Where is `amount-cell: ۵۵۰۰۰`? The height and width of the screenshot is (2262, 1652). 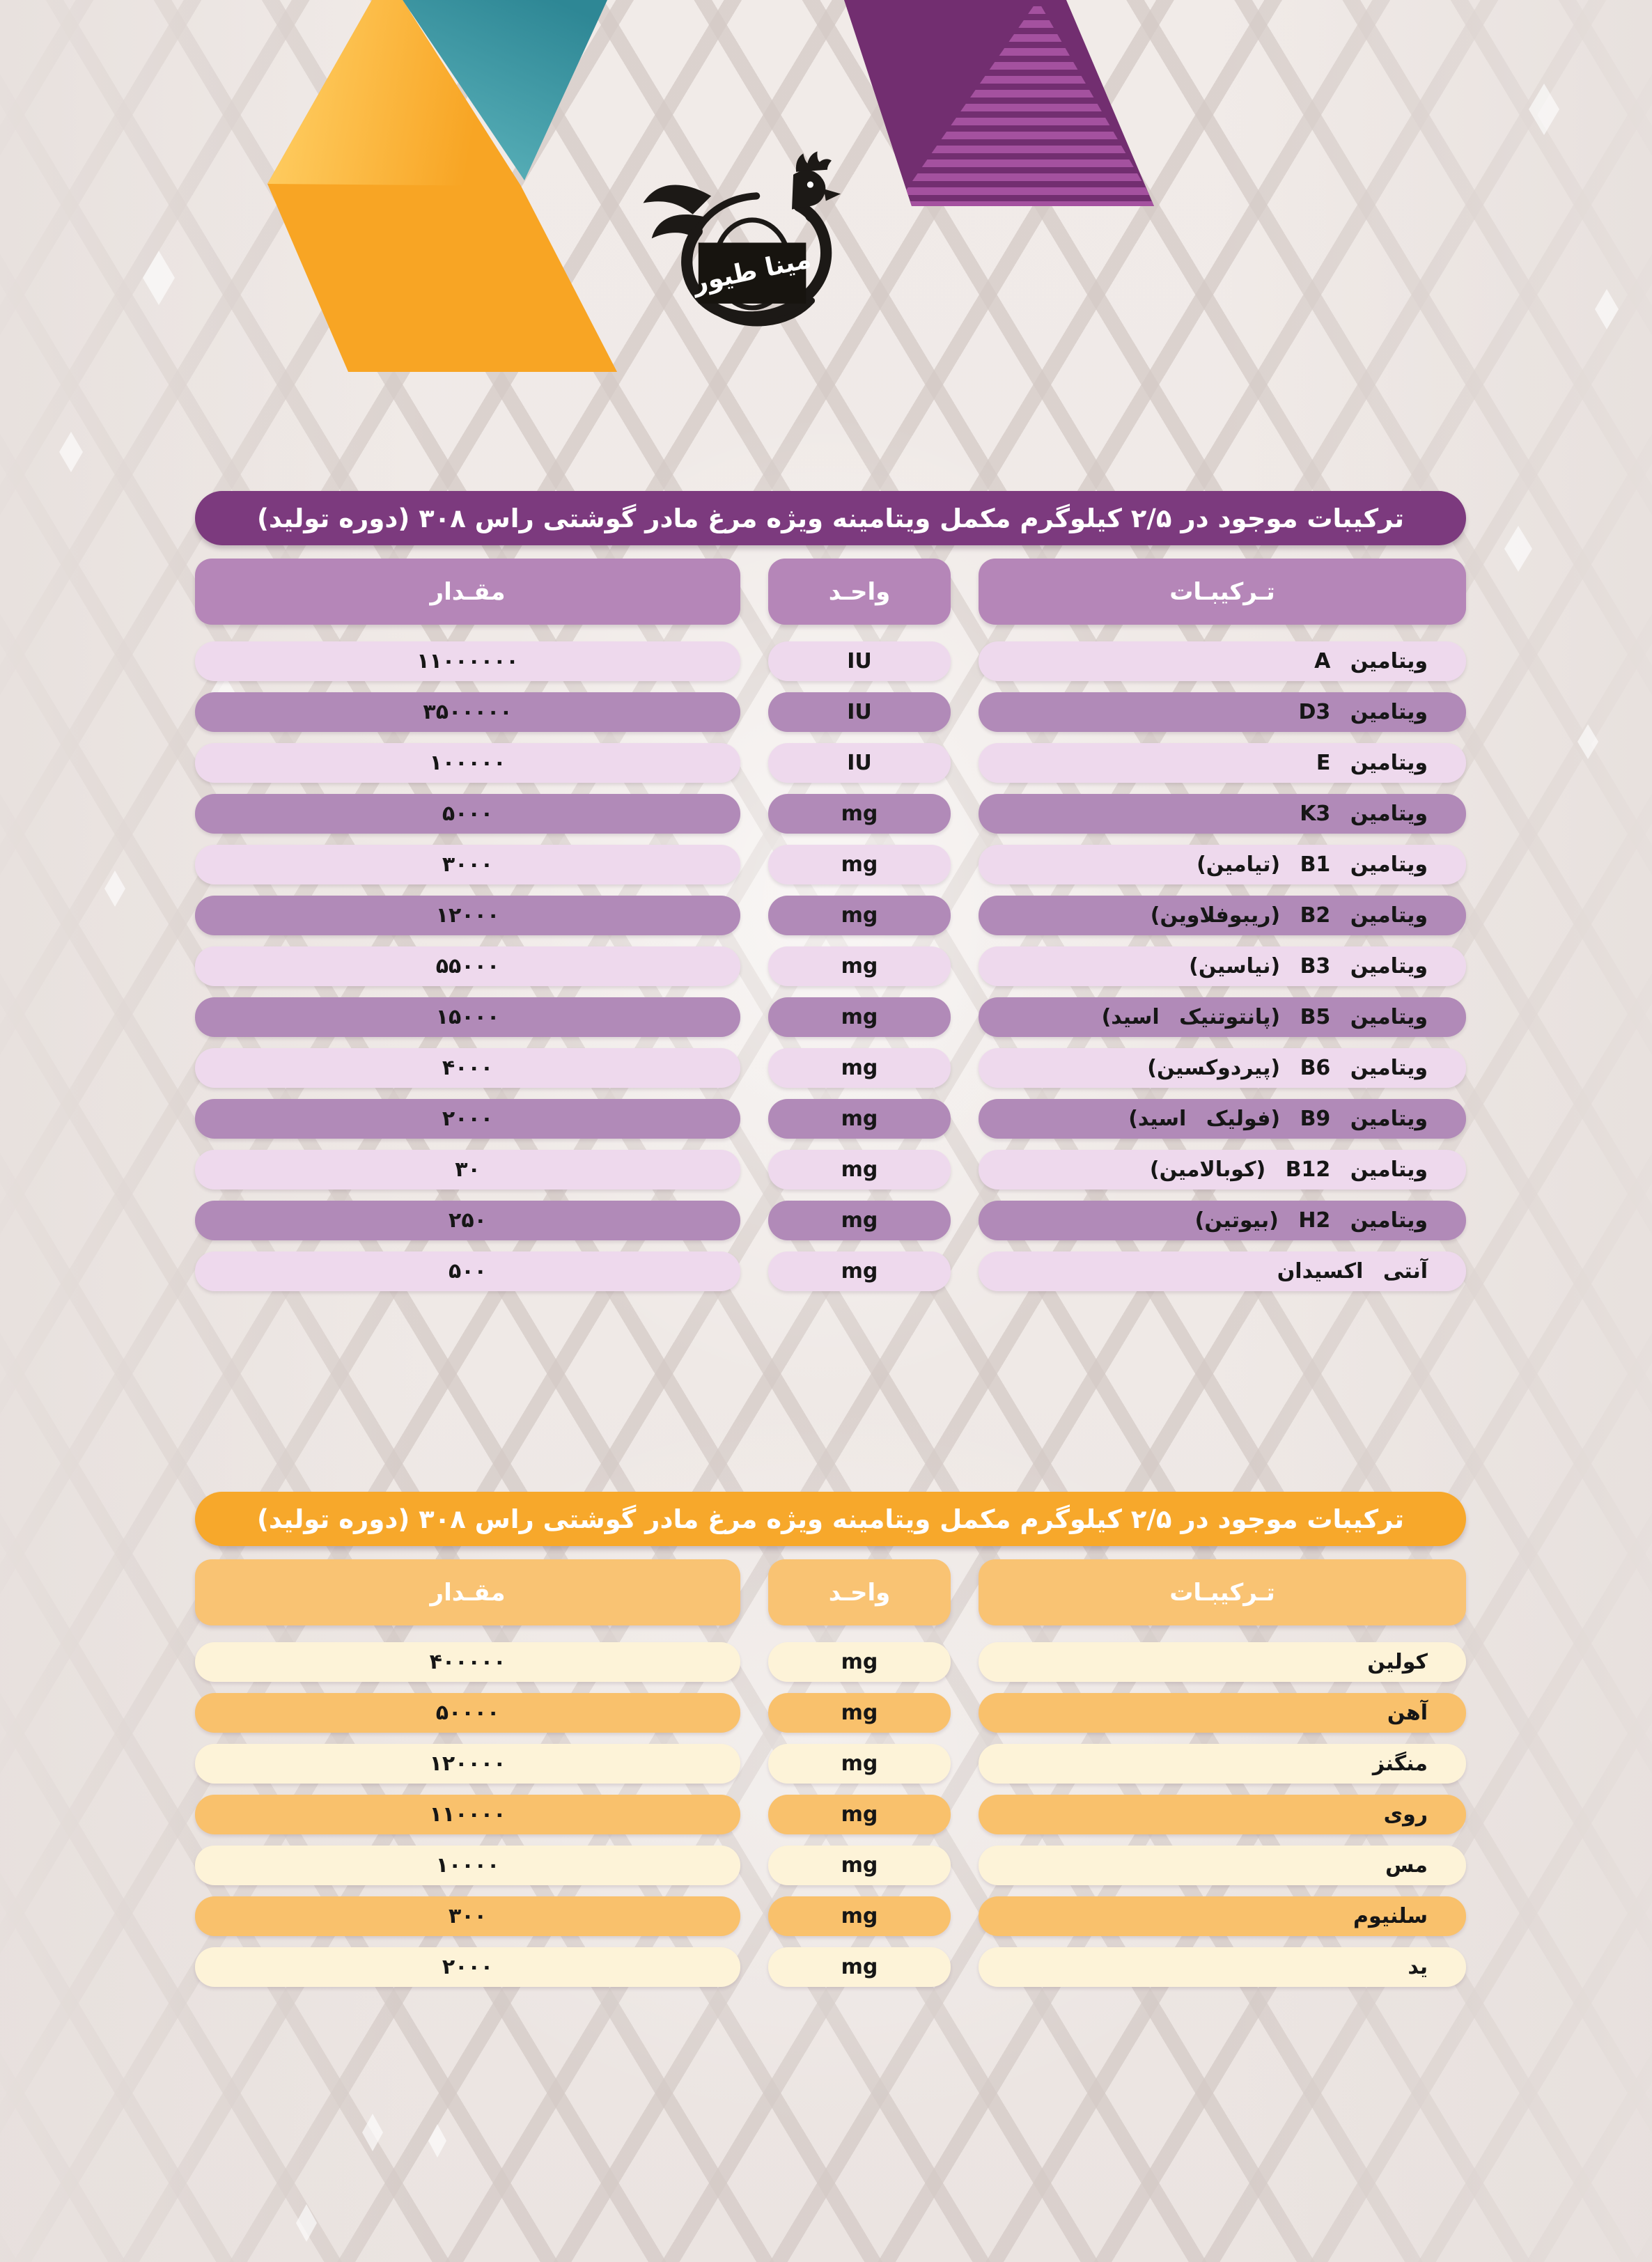
amount-cell: ۵۵۰۰۰ is located at coordinates (468, 966).